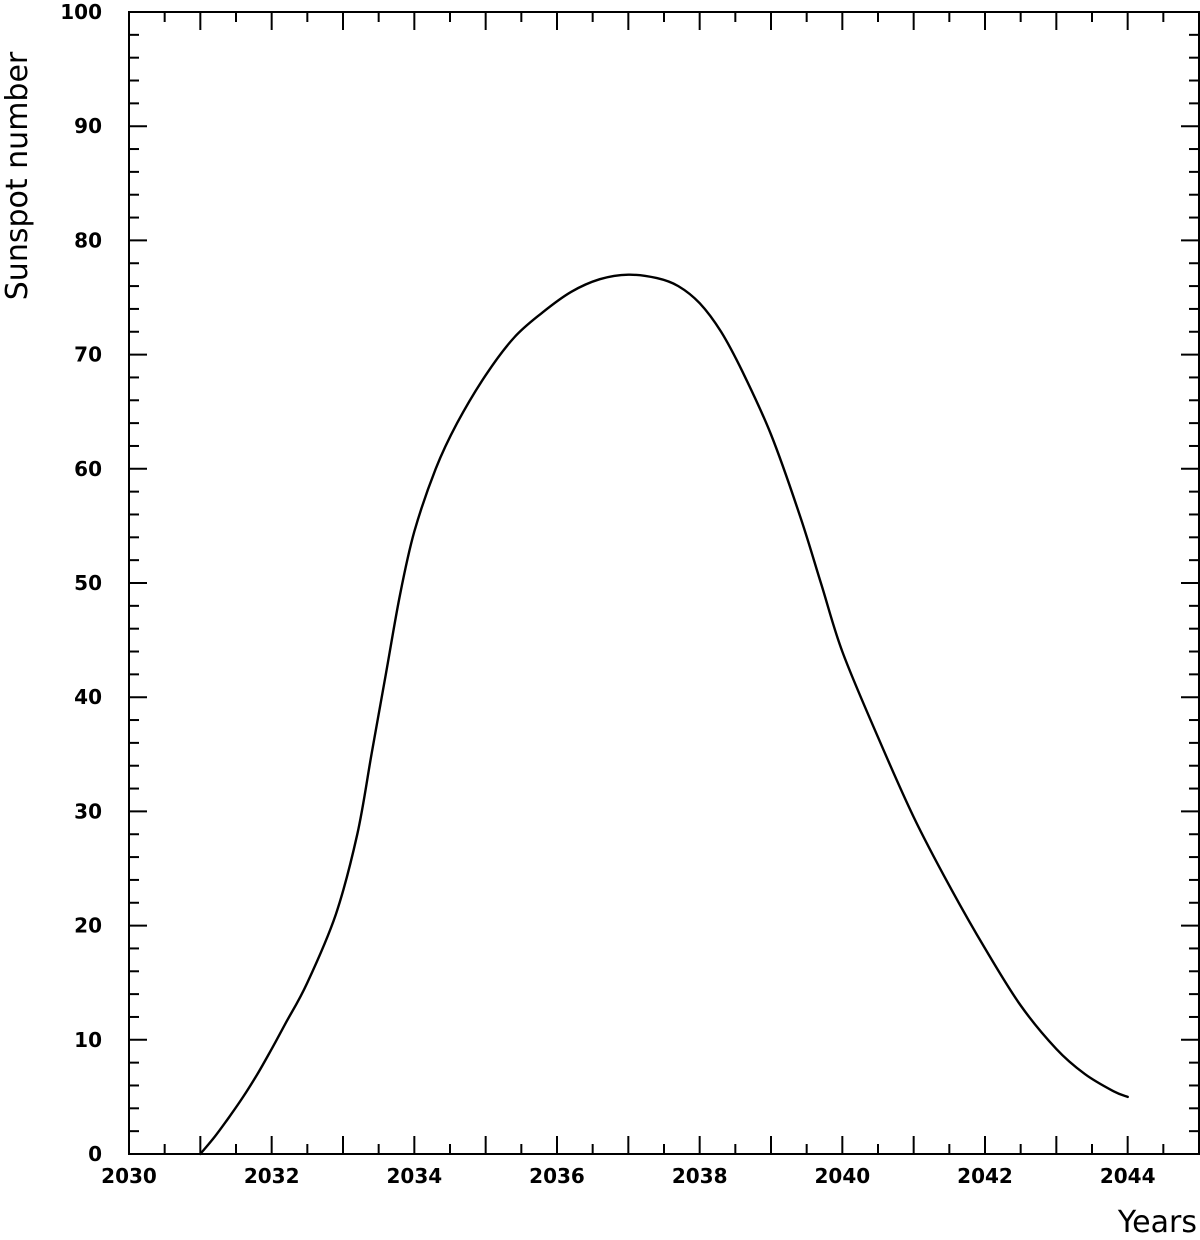 Image resolution: width=1200 pixels, height=1240 pixels. I want to click on x-tick-label: 2038, so click(700, 1176).